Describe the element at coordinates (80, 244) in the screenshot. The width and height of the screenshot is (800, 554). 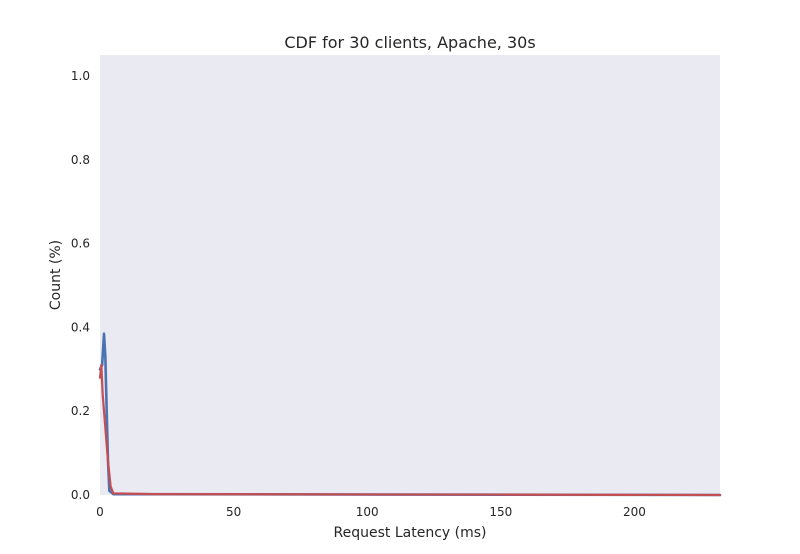
I see `y-tick-label: 0.6` at that location.